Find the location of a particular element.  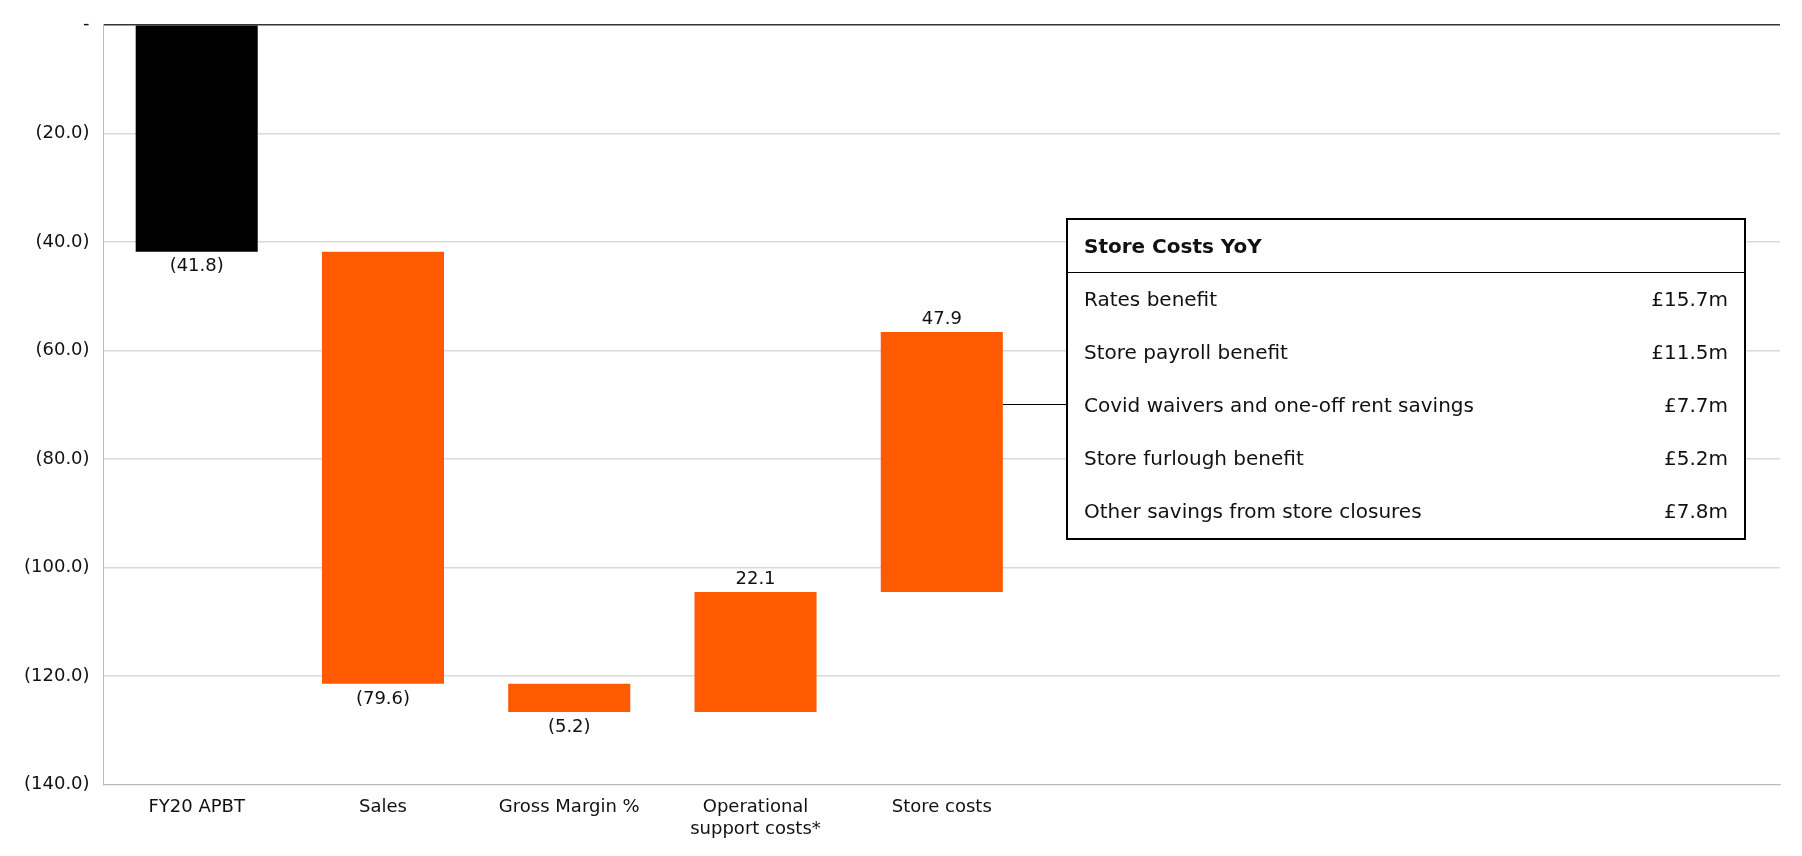

y-tick-label: (140.0) is located at coordinates (57, 783).